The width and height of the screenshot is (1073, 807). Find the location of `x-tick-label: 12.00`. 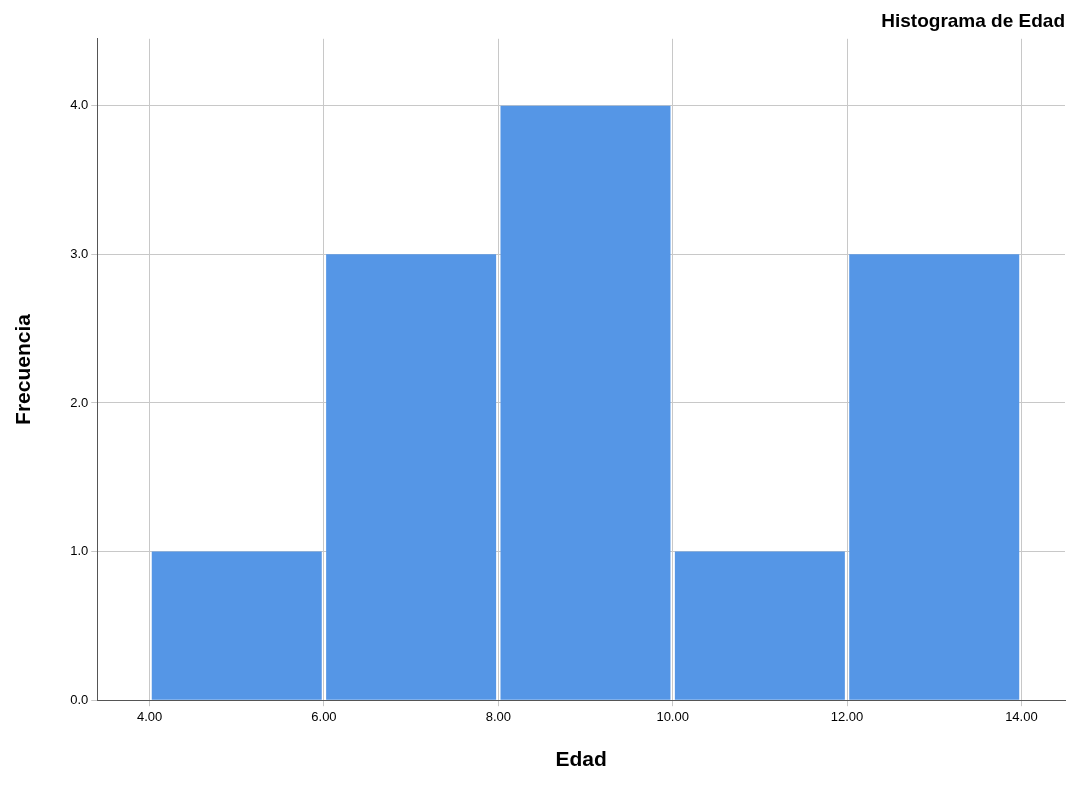

x-tick-label: 12.00 is located at coordinates (847, 716).